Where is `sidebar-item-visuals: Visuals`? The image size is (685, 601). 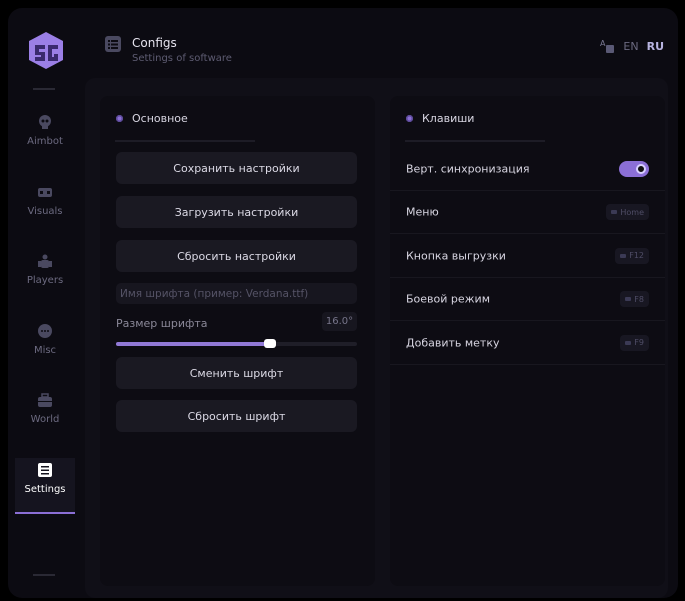 sidebar-item-visuals: Visuals is located at coordinates (45, 208).